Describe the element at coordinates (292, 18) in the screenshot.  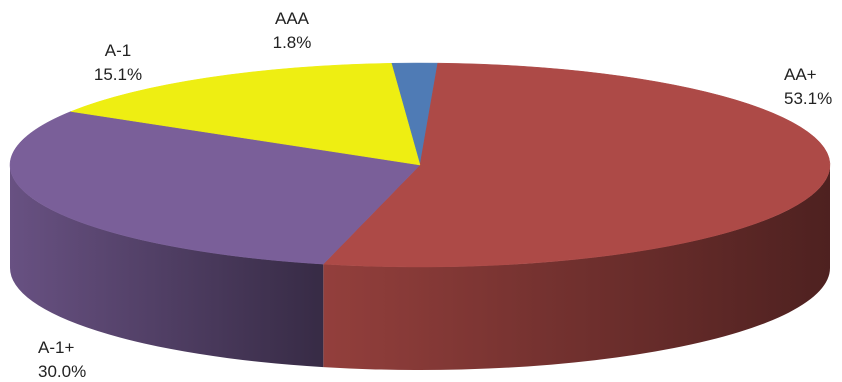
I see `label-aaa: AAA` at that location.